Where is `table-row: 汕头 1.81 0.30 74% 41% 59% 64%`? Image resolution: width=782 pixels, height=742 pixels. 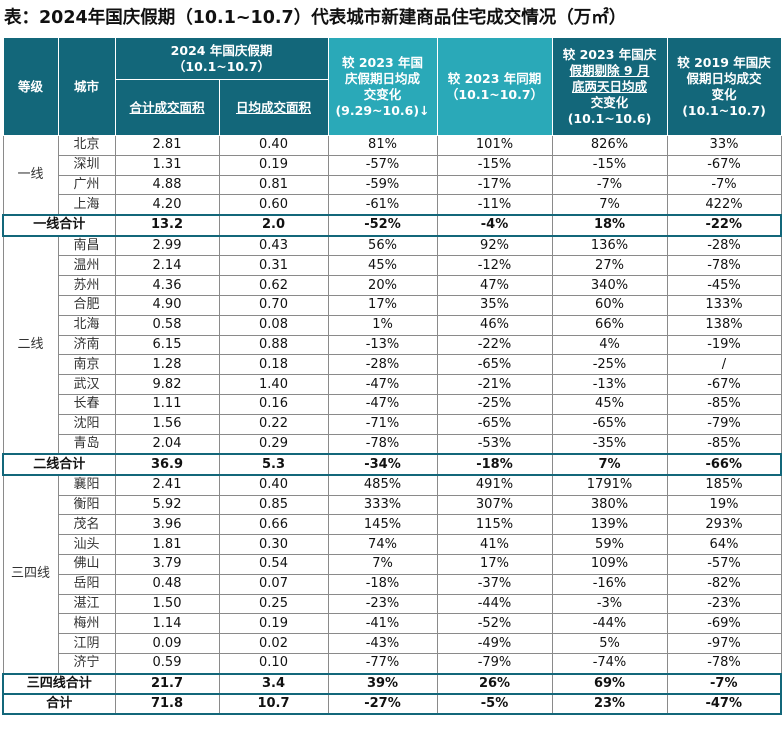 table-row: 汕头 1.81 0.30 74% 41% 59% 64% is located at coordinates (392, 544).